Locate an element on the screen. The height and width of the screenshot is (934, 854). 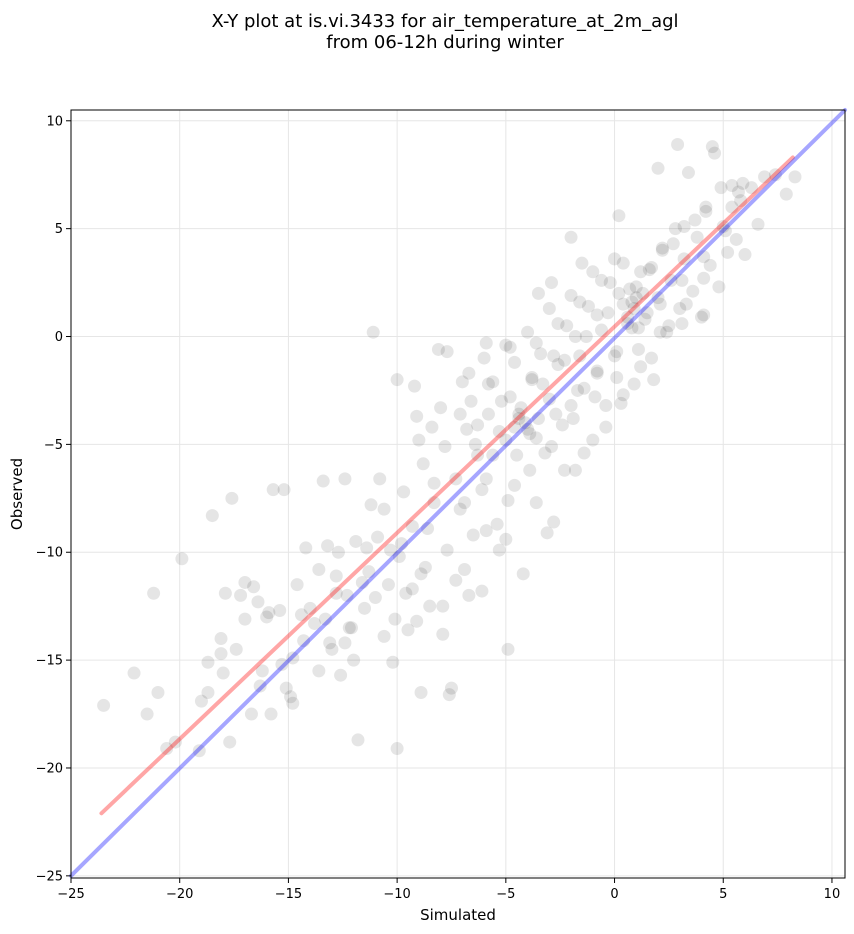
y-axis-label: Observed is located at coordinates (17, 494).